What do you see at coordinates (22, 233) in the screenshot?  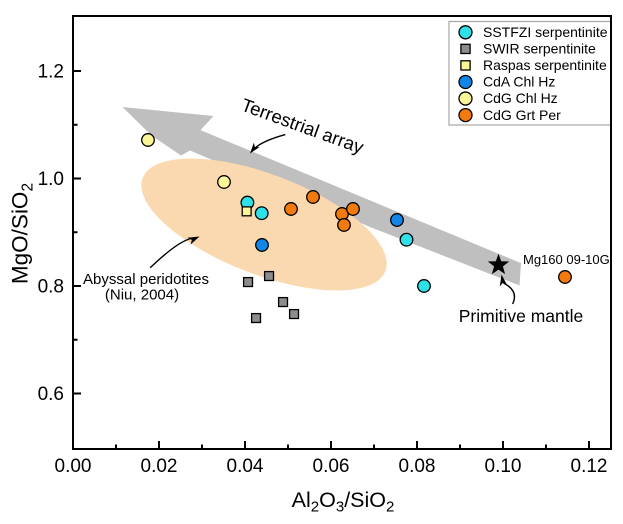 I see `svg-text: MgO/SiO2` at bounding box center [22, 233].